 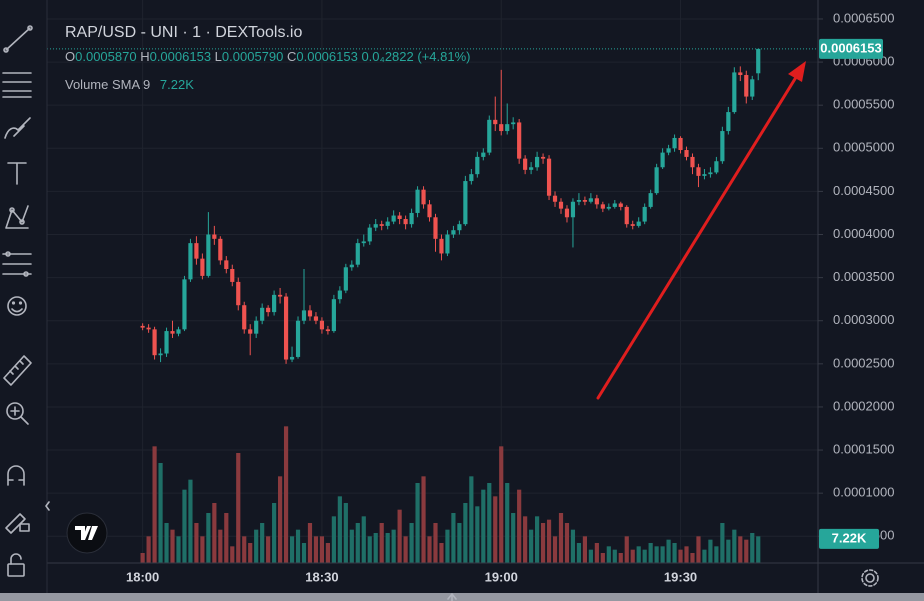 I want to click on brush-tool, so click(x=17, y=128).